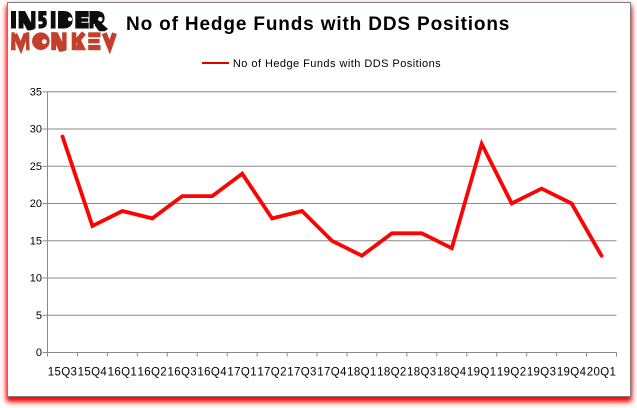 The width and height of the screenshot is (637, 408). What do you see at coordinates (36, 279) in the screenshot?
I see `svg-text: 10` at bounding box center [36, 279].